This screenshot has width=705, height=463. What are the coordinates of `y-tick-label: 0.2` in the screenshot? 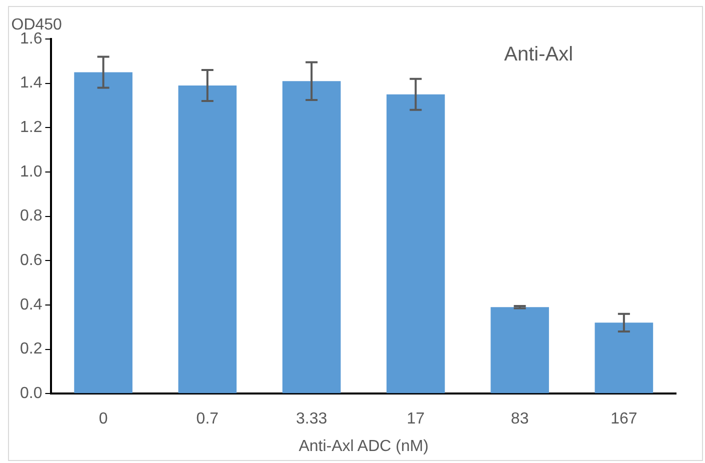 It's located at (31, 349).